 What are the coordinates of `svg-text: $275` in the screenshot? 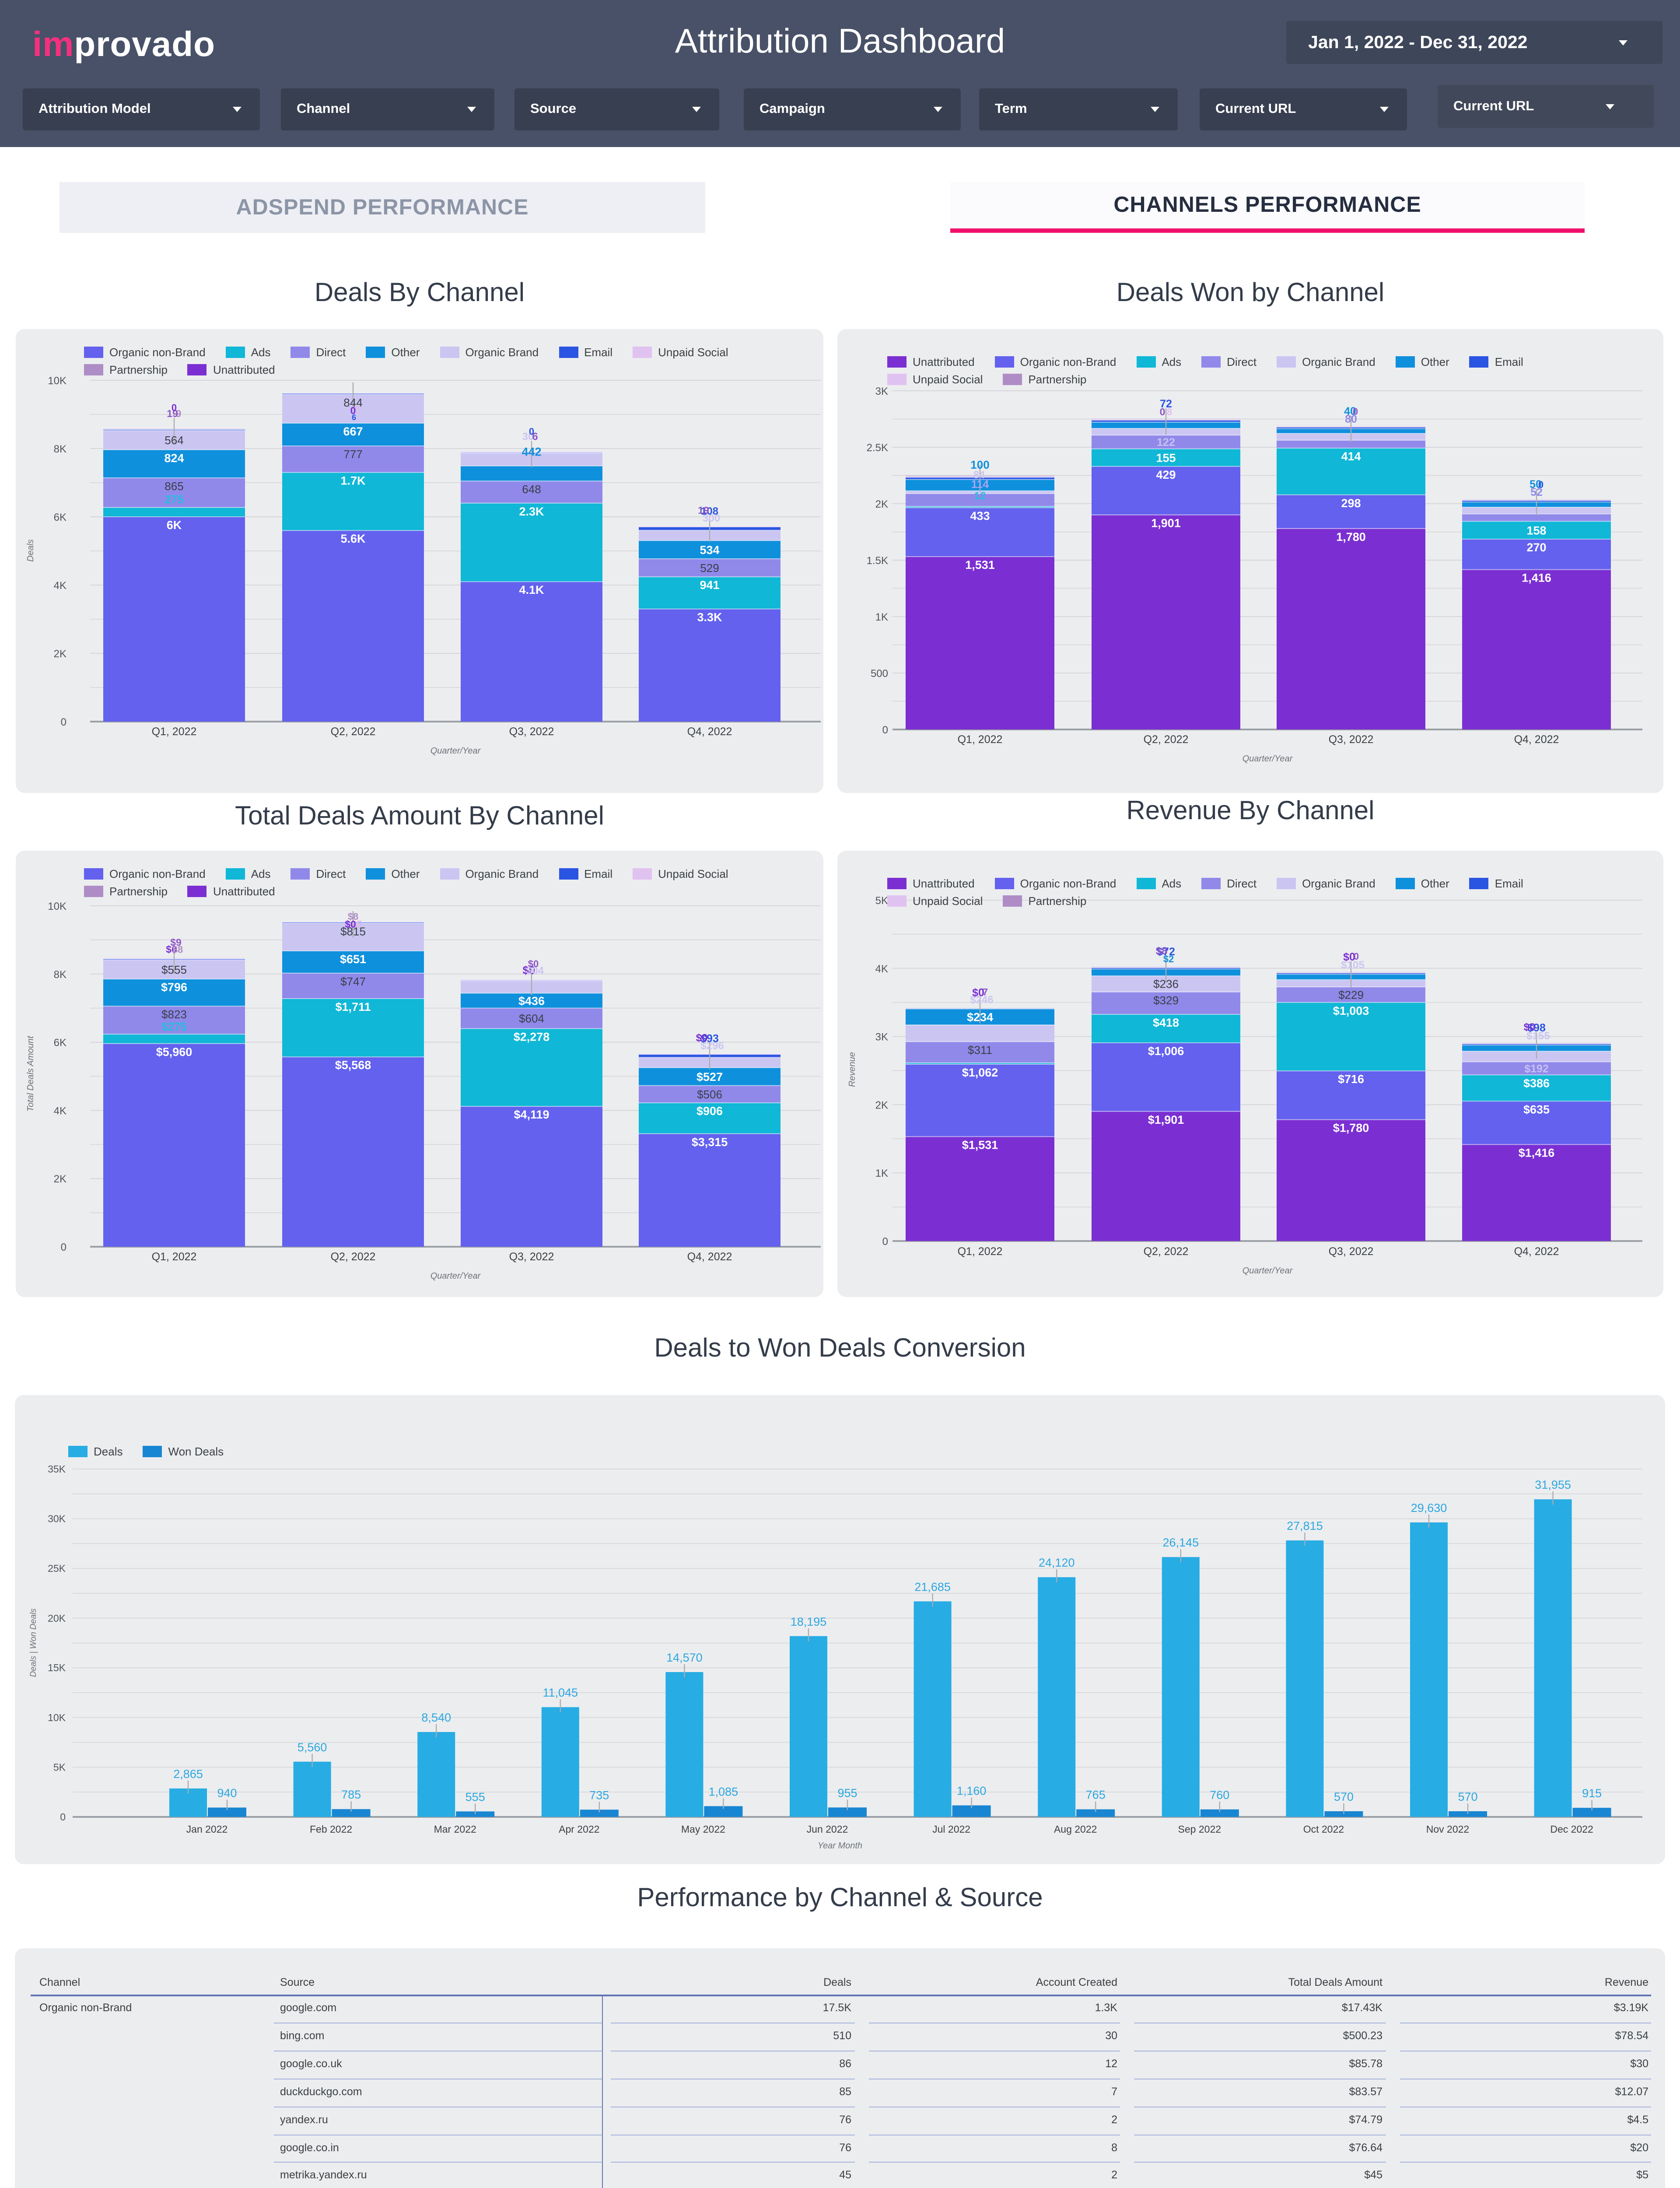 It's located at (174, 1026).